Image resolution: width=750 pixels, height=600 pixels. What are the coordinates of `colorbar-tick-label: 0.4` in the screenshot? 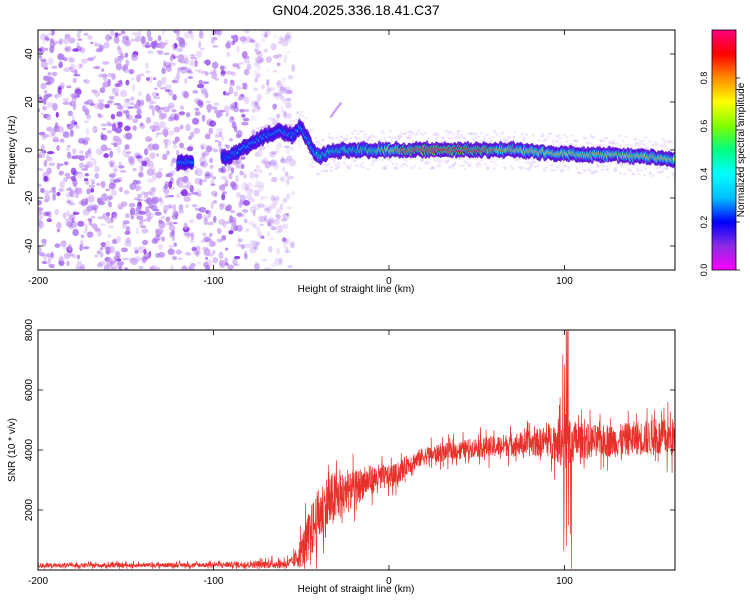 It's located at (704, 174).